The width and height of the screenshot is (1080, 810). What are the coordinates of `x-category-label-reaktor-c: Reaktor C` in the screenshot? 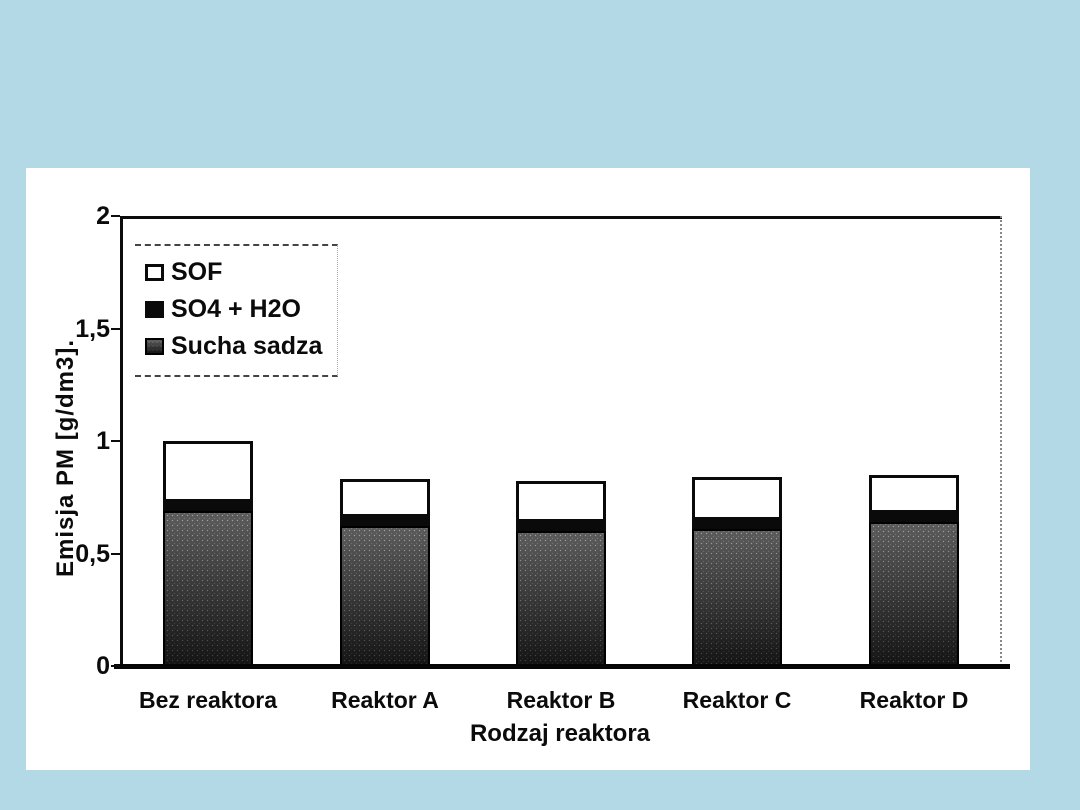 It's located at (737, 700).